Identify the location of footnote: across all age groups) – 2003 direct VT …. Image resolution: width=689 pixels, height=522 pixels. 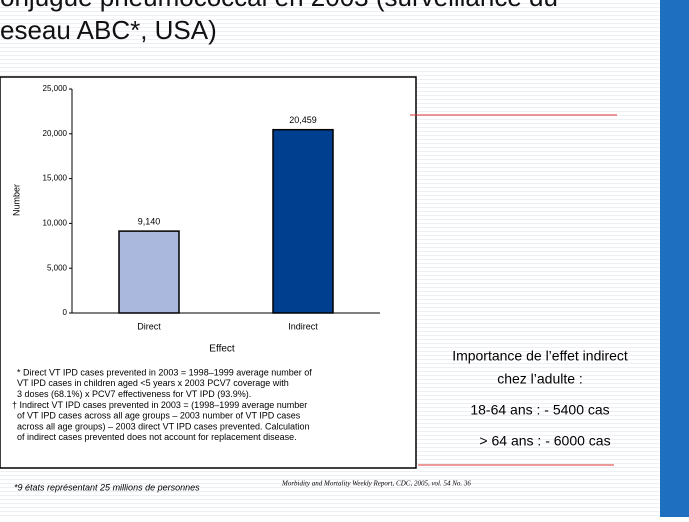
(163, 426).